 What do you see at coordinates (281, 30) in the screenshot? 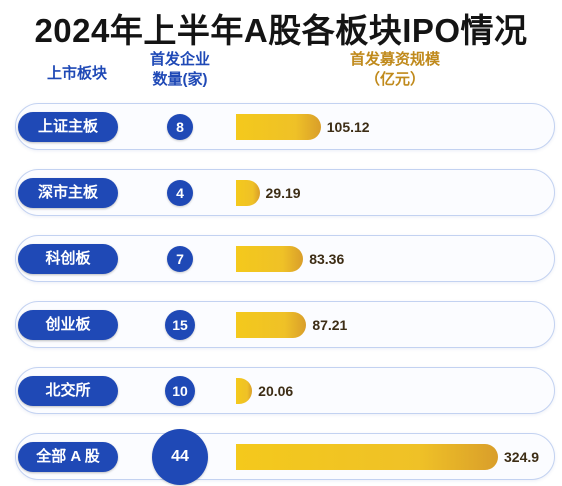
I see `chart-title: 2024年上半年A股各板块IPO情况` at bounding box center [281, 30].